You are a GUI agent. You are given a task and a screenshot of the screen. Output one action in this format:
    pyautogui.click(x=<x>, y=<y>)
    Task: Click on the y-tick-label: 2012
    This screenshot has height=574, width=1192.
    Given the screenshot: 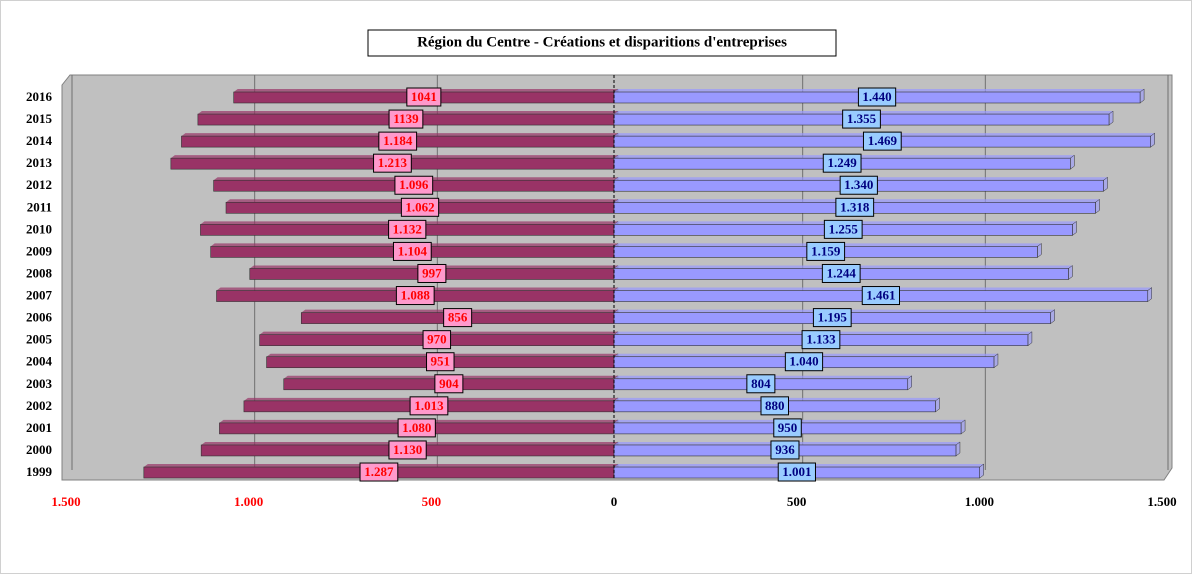 What is the action you would take?
    pyautogui.click(x=39, y=184)
    